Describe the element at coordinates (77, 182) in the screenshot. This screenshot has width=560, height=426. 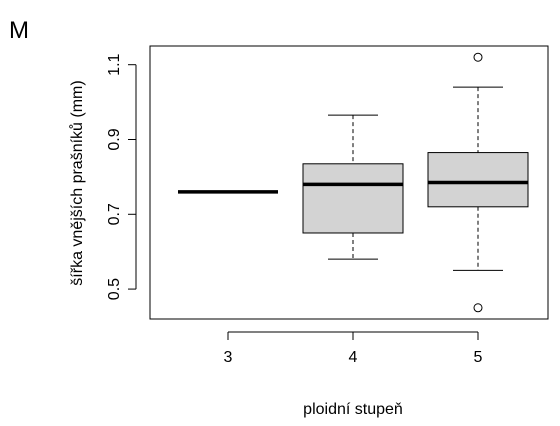
I see `y-axis-title: šířka vnějších prašníků (mm)` at that location.